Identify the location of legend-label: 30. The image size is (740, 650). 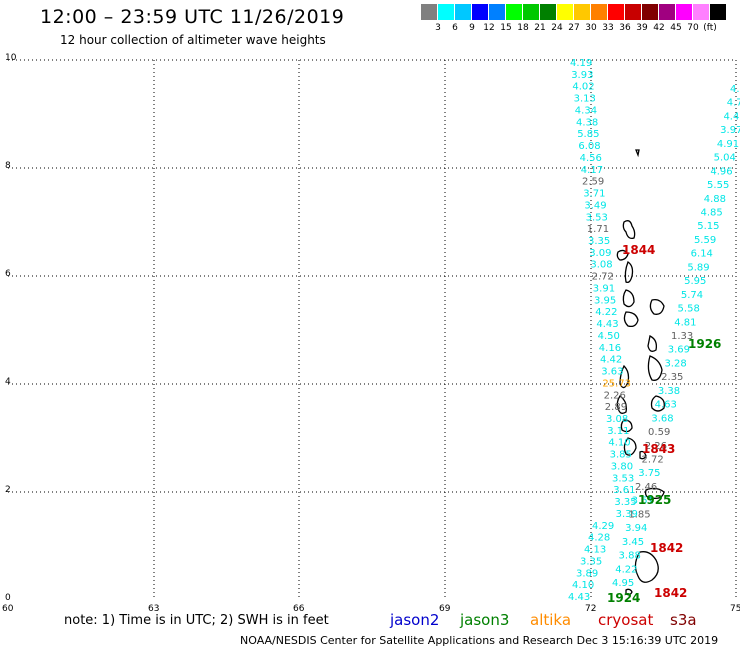
(591, 28).